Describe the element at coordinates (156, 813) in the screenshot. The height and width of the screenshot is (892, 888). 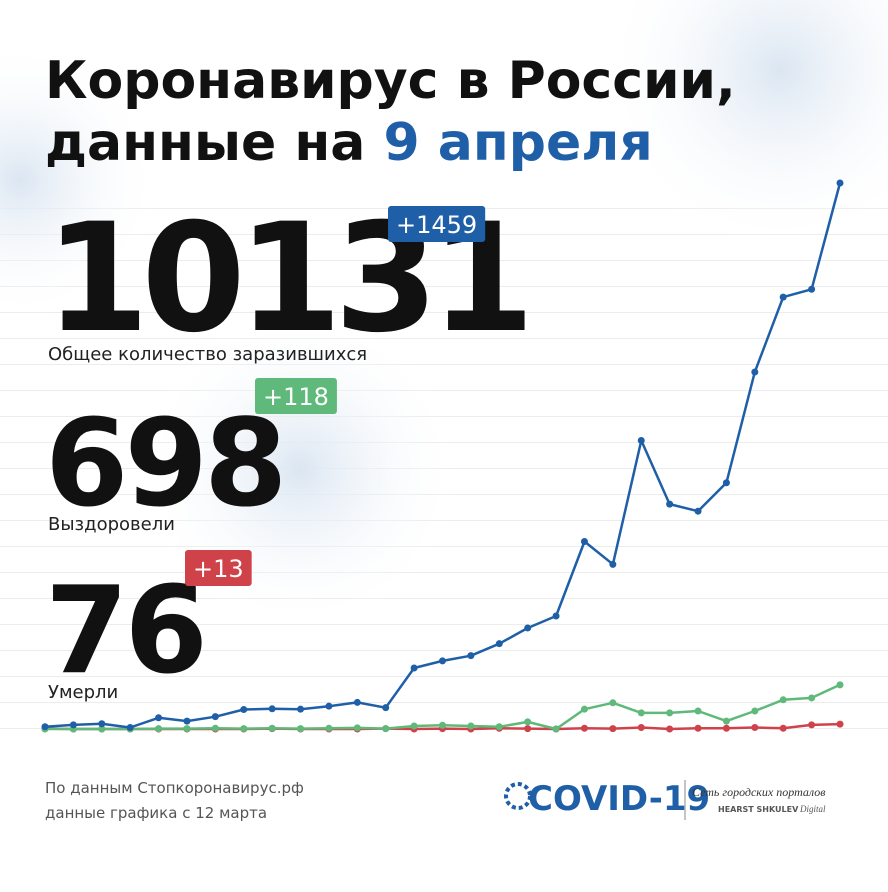
I see `source-note: данные графика с 12 марта` at that location.